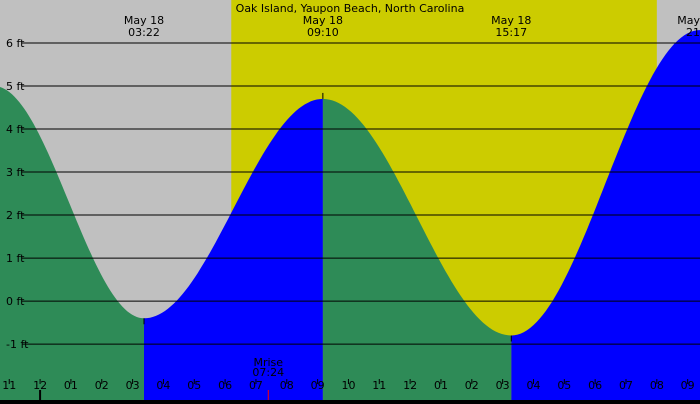 This screenshot has height=404, width=700. I want to click on y-tick-label: 0 ft, so click(15, 301).